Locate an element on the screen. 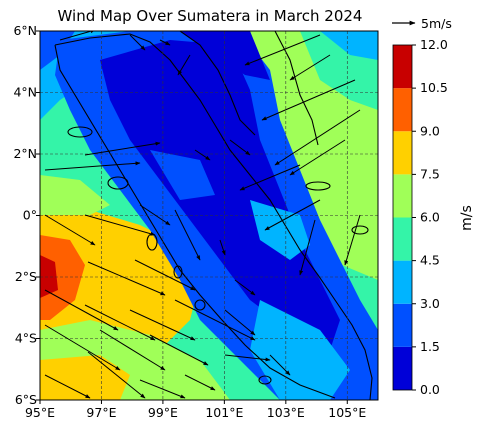  nias-island is located at coordinates (118, 183).